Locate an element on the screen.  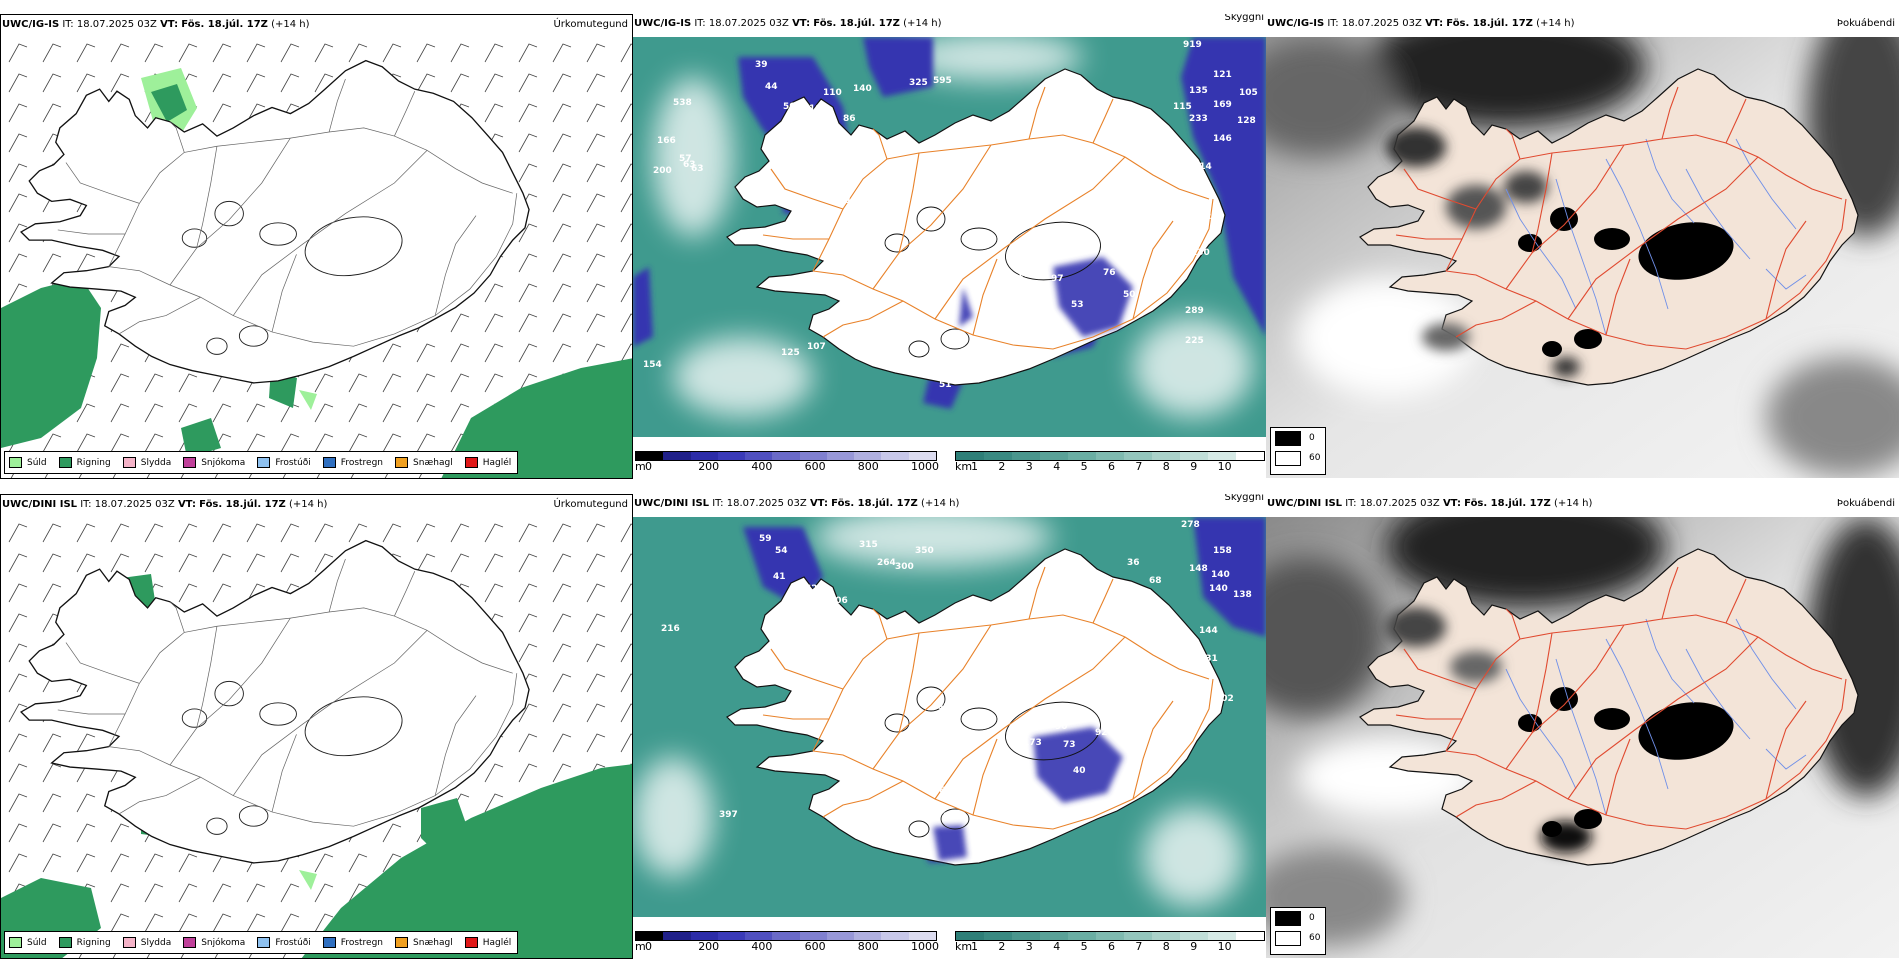
scale-tick: 600 is located at coordinates (815, 466).